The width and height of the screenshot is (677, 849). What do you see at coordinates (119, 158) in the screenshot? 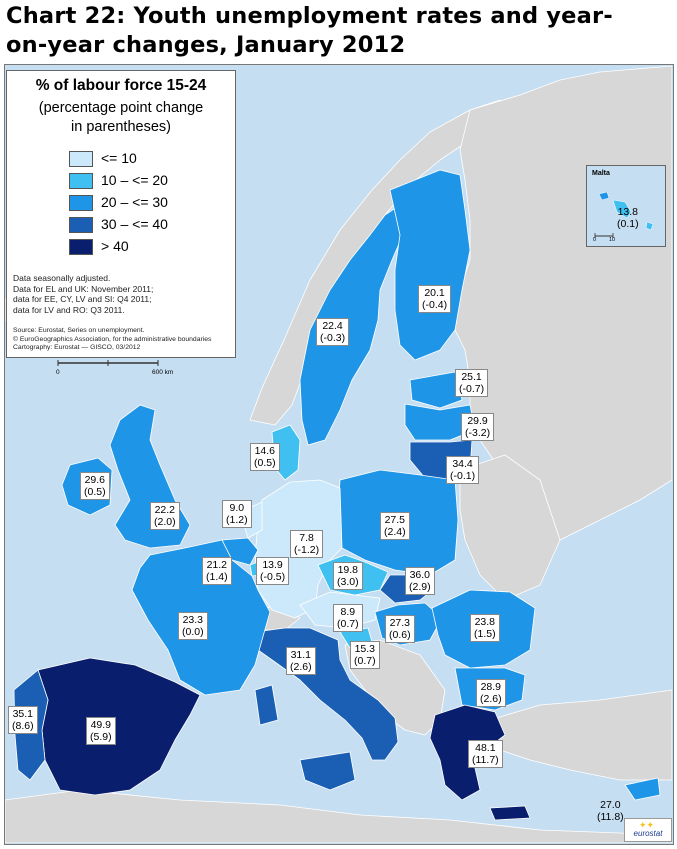
I see `legend-label-le10: <= 10` at bounding box center [119, 158].